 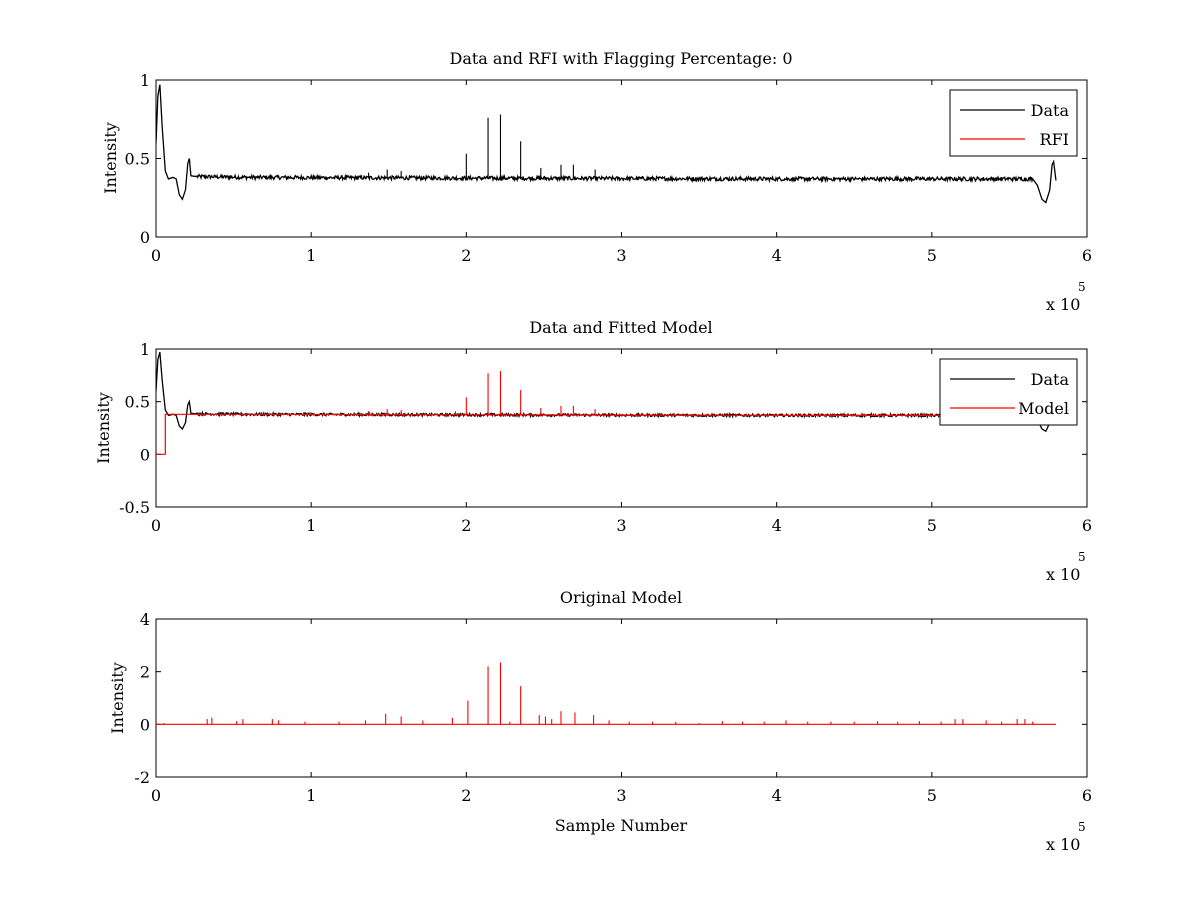 What do you see at coordinates (110, 158) in the screenshot?
I see `subplot-1-ylabel: Intensity` at bounding box center [110, 158].